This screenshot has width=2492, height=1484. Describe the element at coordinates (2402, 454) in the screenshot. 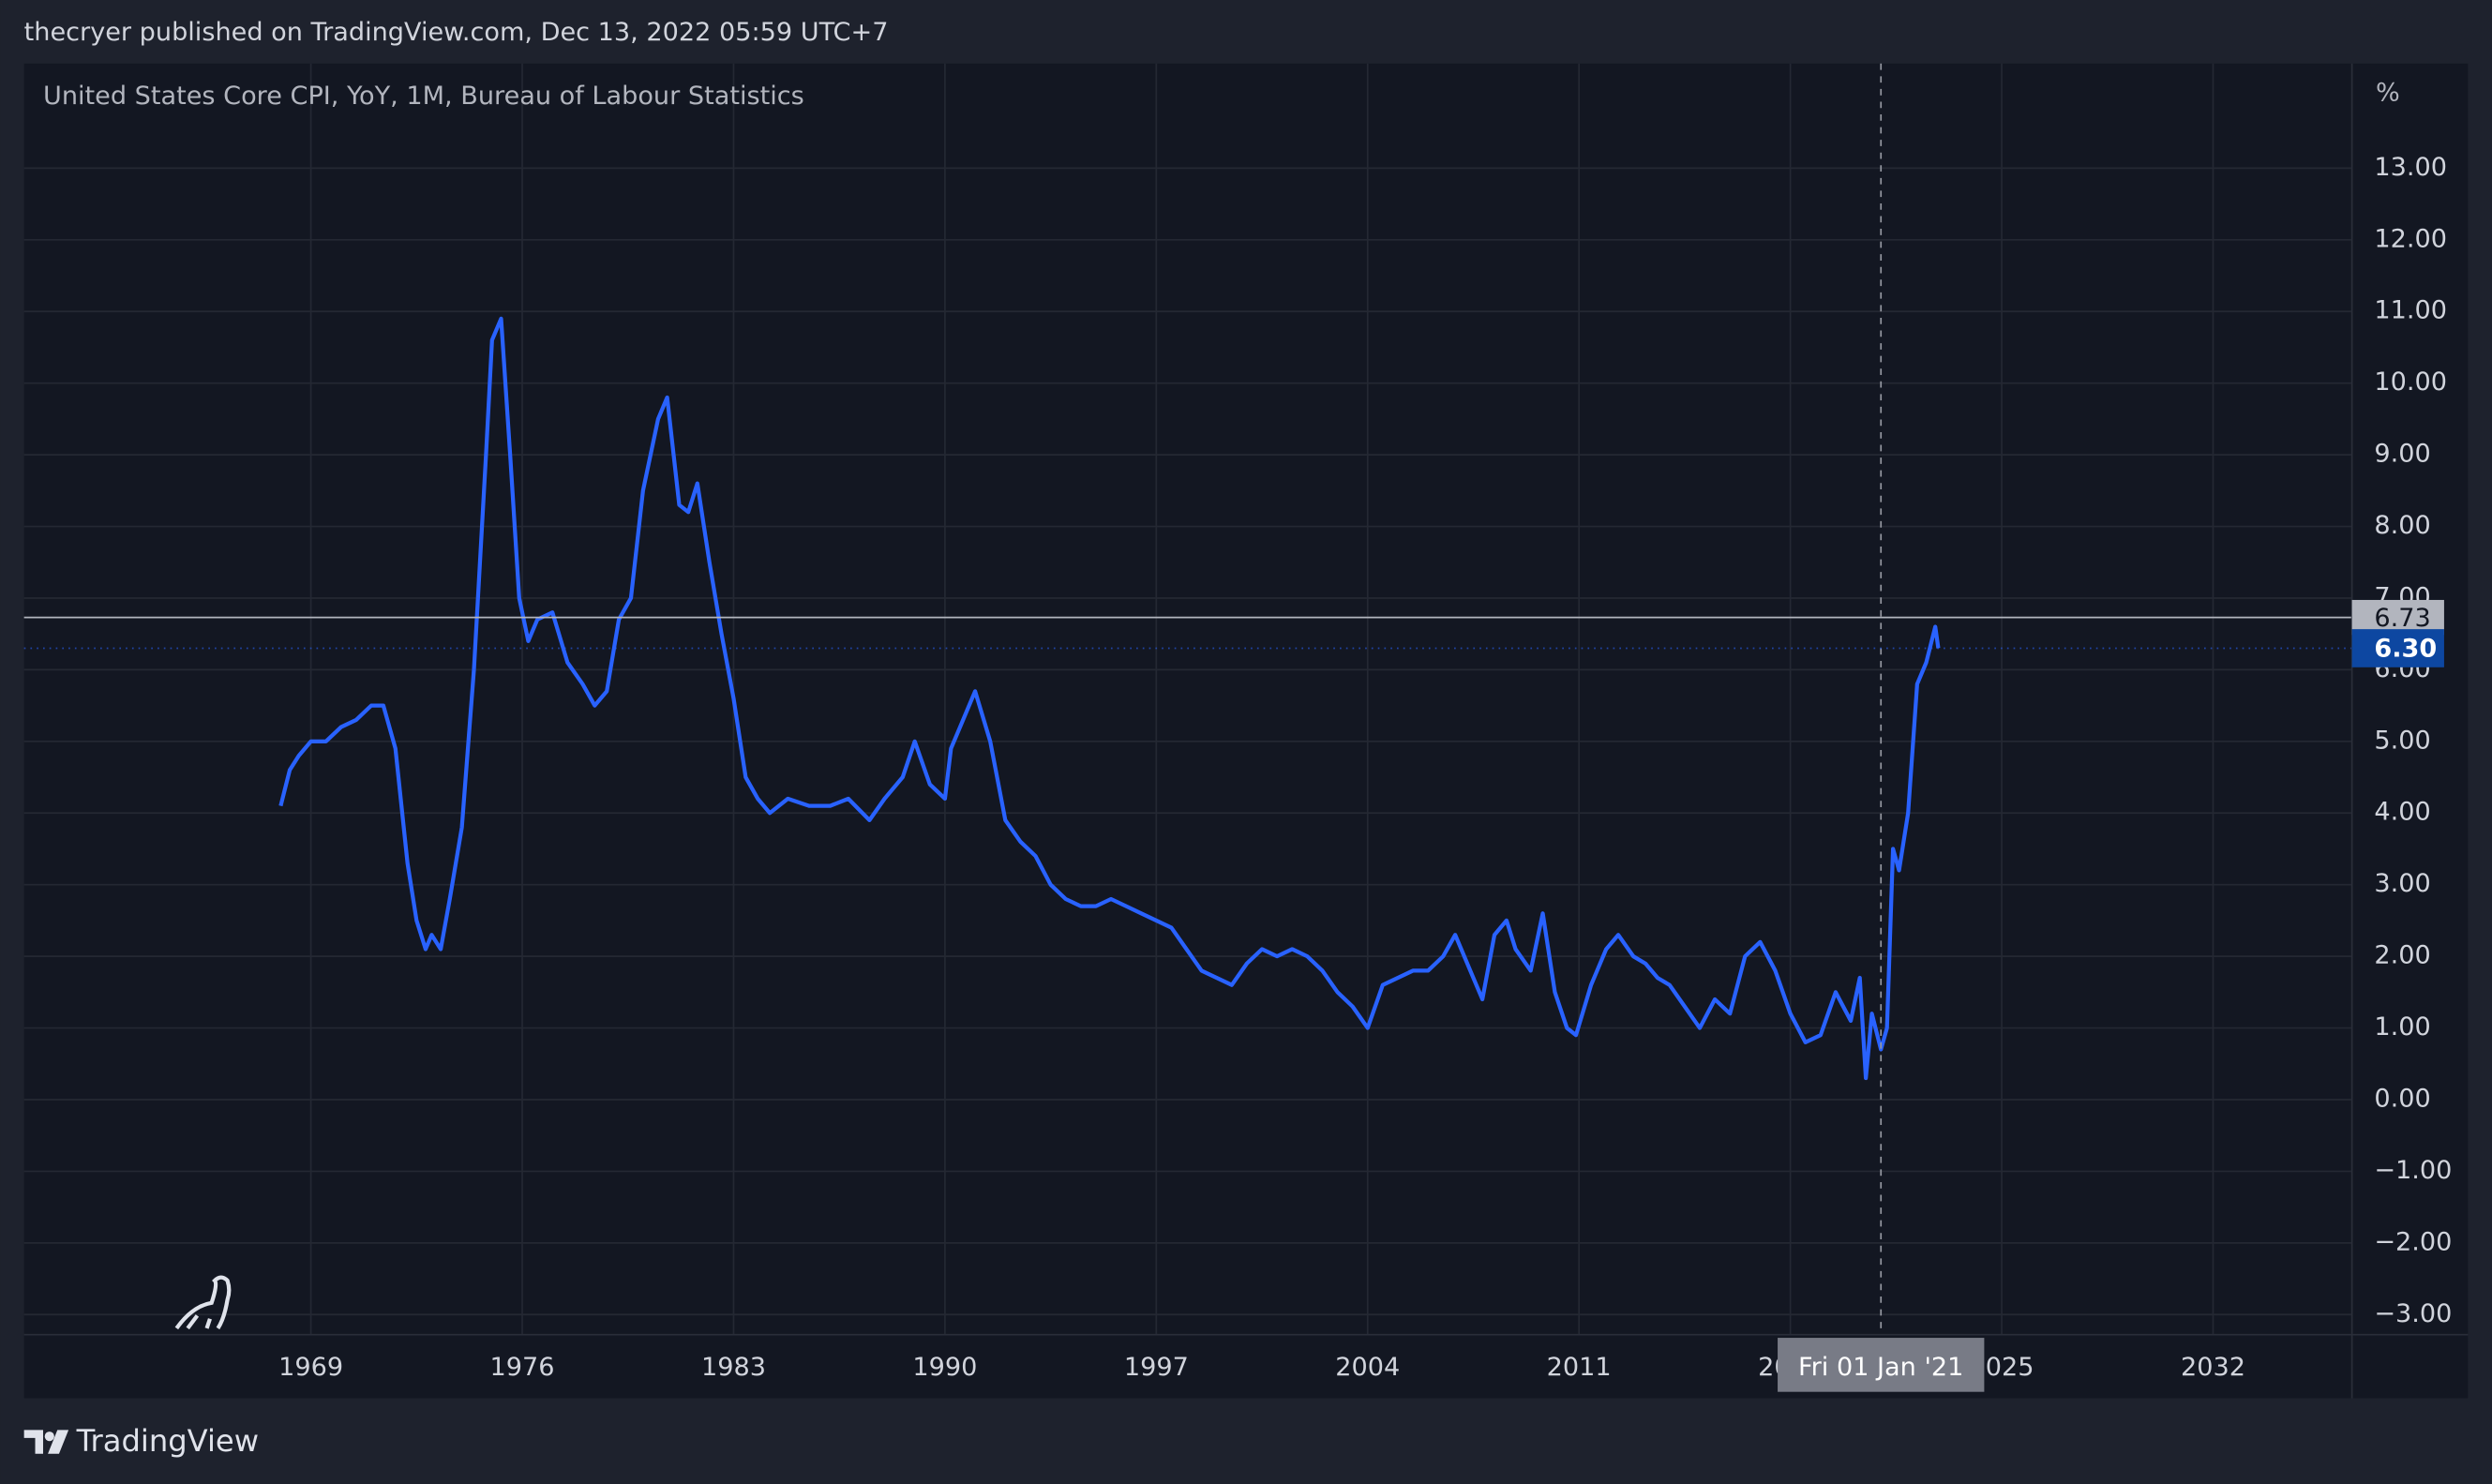

I see `y-tick-label: 9.00` at that location.